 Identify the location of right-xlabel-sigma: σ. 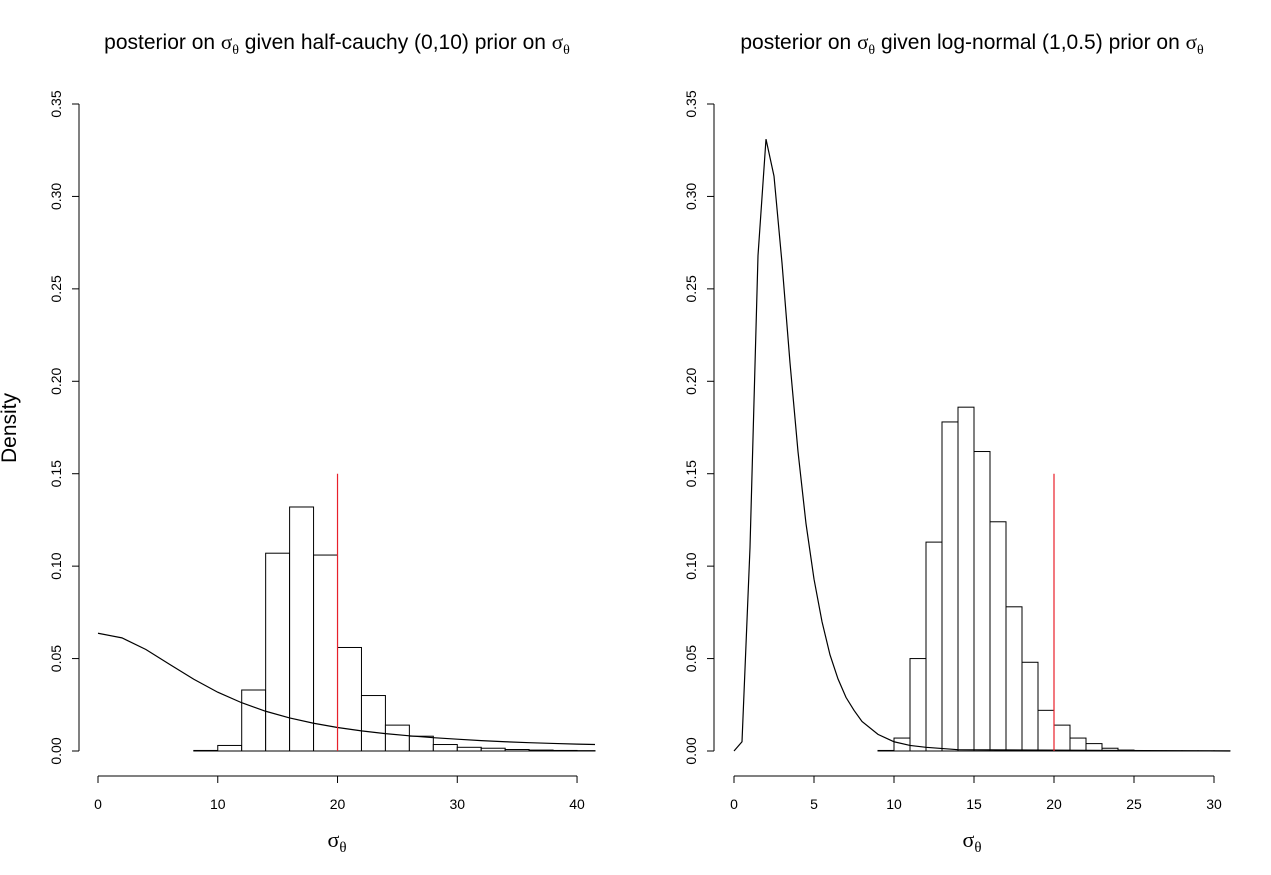
(968, 839).